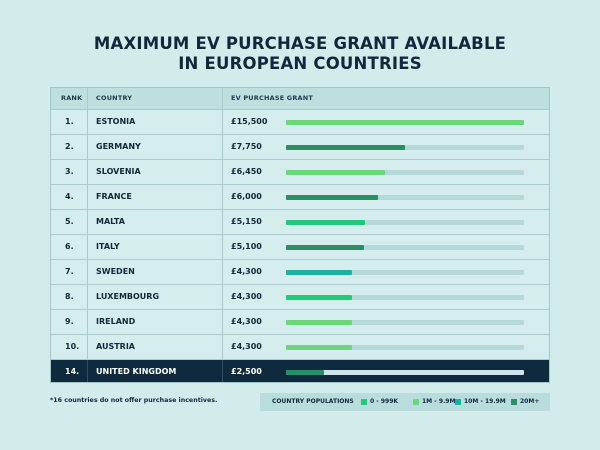 Image resolution: width=600 pixels, height=450 pixels. Describe the element at coordinates (116, 121) in the screenshot. I see `country-cell: ESTONIA` at that location.